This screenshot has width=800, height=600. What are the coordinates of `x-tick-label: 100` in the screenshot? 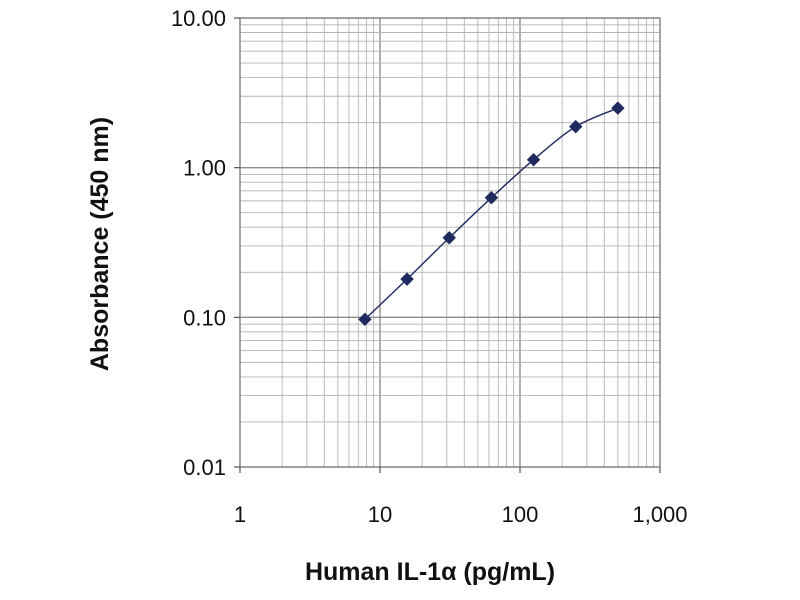 It's located at (520, 514).